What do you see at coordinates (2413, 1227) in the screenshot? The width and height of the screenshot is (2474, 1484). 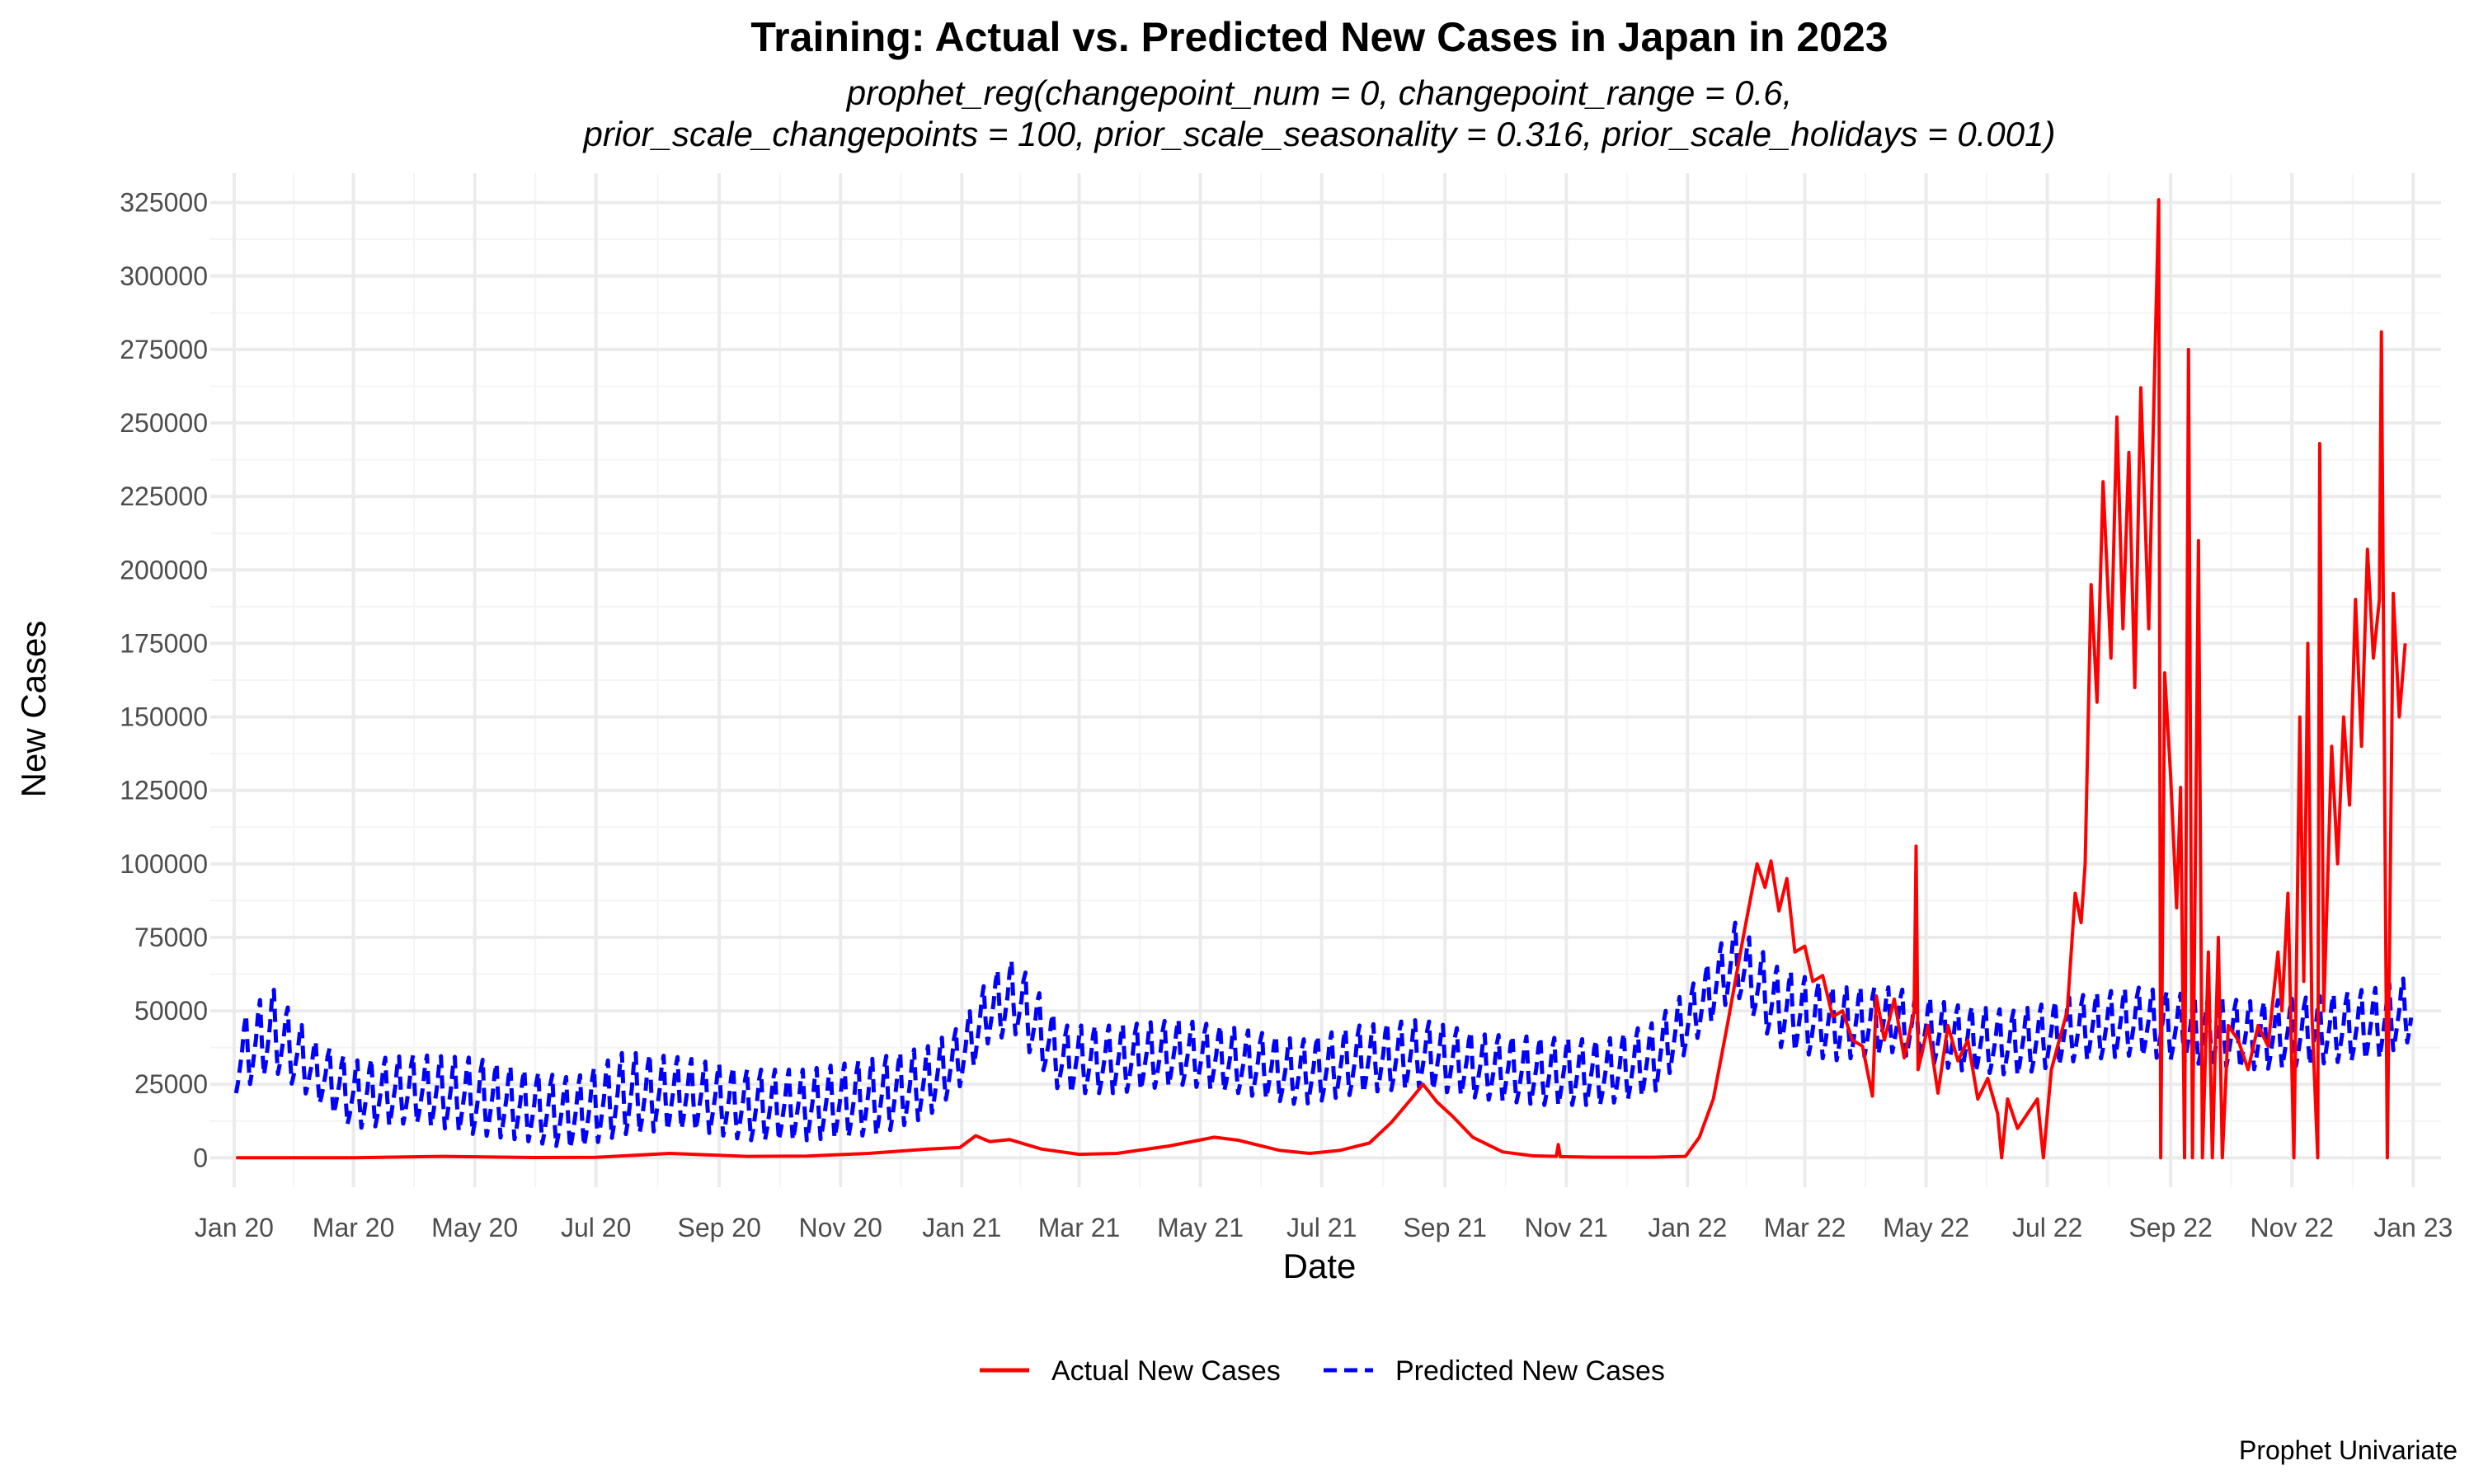 I see `x-tick-label: Jan 23` at bounding box center [2413, 1227].